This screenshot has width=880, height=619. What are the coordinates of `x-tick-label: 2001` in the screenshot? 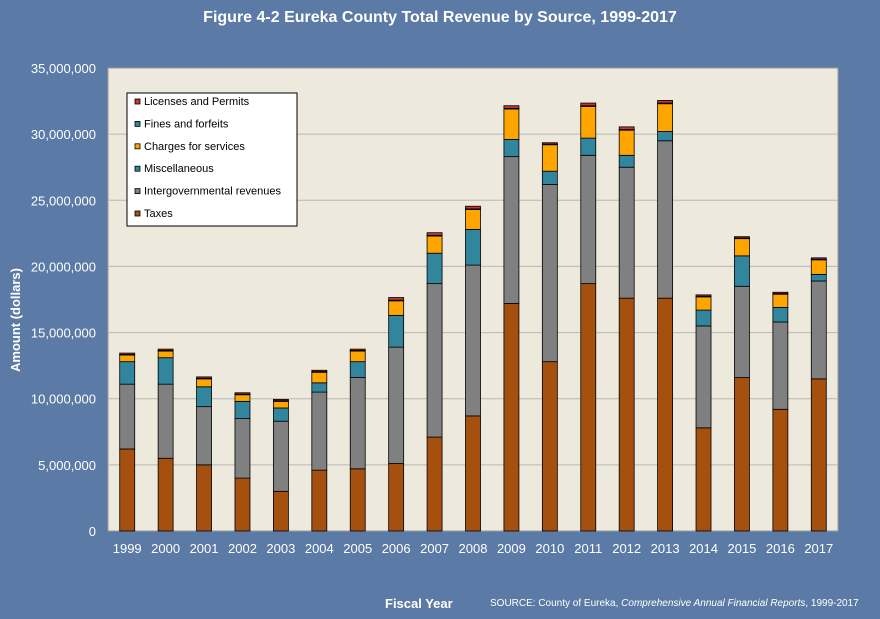 It's located at (204, 548).